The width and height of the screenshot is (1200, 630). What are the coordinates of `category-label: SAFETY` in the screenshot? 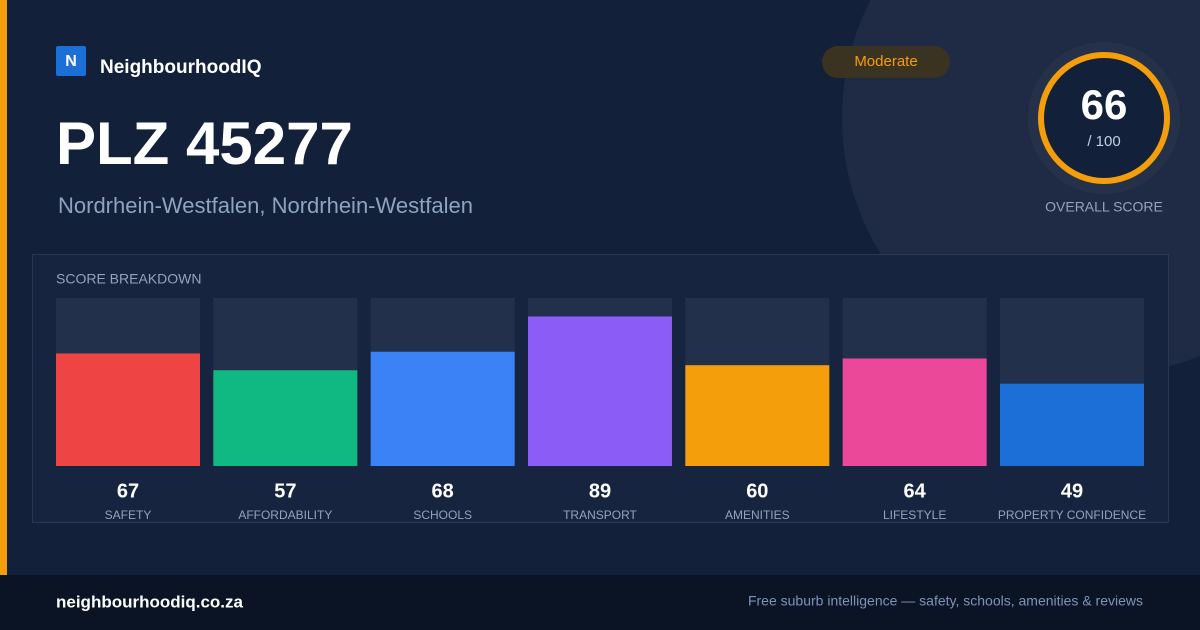 It's located at (128, 515).